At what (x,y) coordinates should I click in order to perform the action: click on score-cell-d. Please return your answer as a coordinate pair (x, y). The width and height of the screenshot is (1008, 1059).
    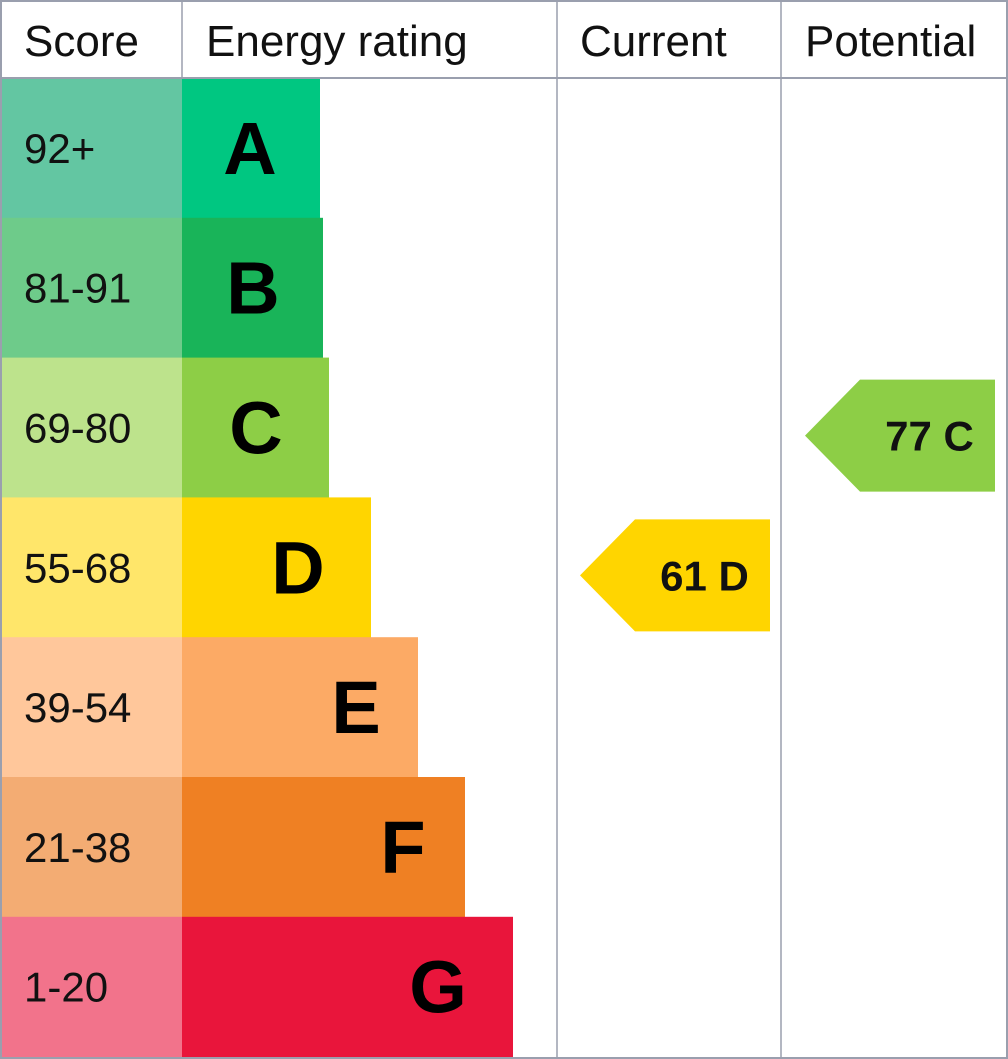
    Looking at the image, I should click on (92, 567).